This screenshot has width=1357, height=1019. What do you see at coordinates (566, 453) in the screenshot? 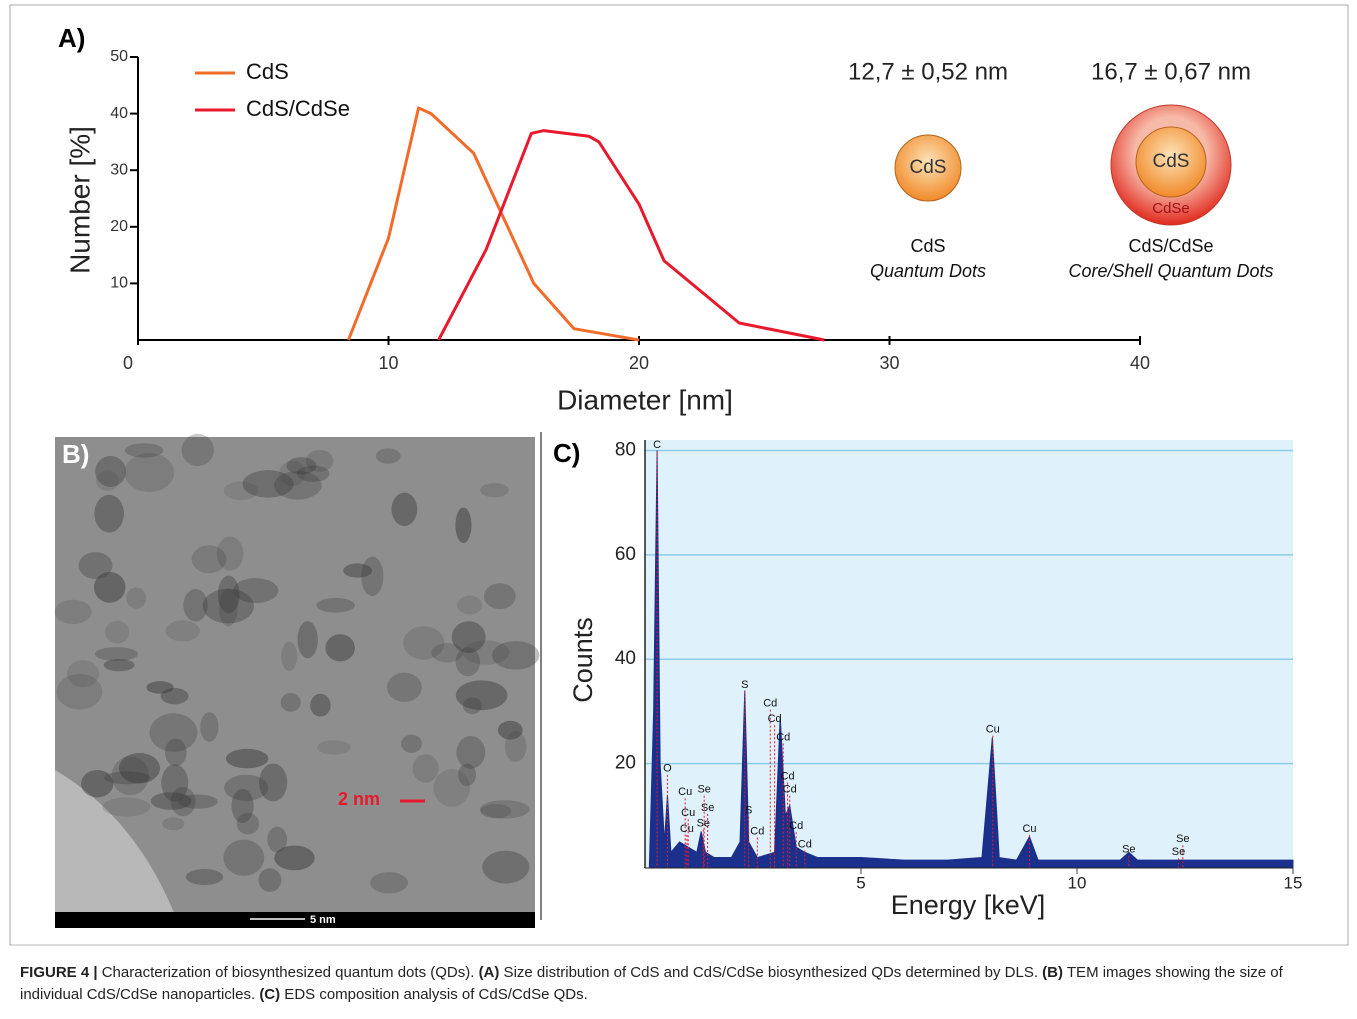
I see `panel-label: C)` at bounding box center [566, 453].